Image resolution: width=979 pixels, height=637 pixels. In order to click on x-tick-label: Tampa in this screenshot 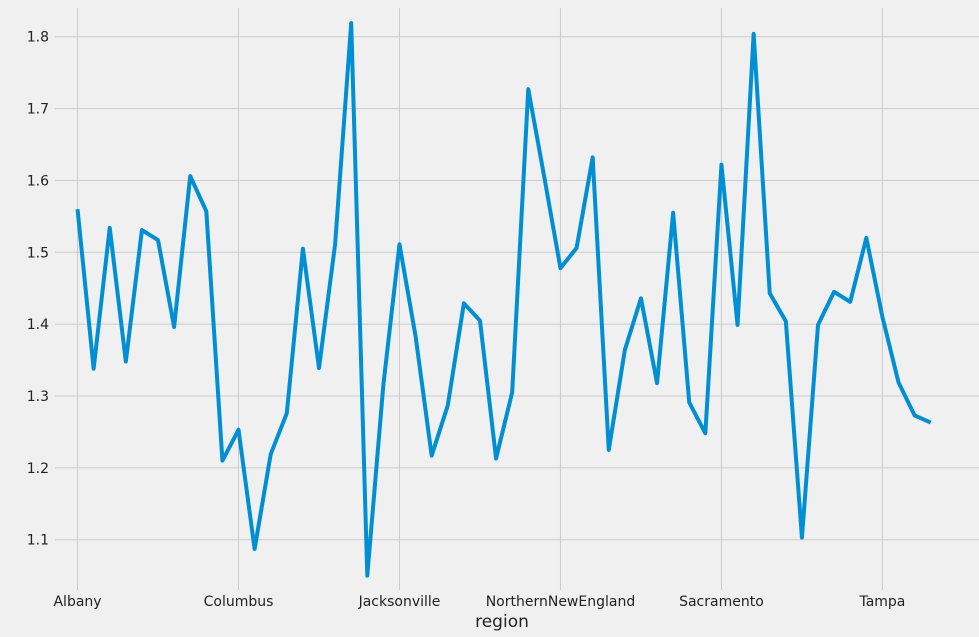, I will do `click(881, 602)`.